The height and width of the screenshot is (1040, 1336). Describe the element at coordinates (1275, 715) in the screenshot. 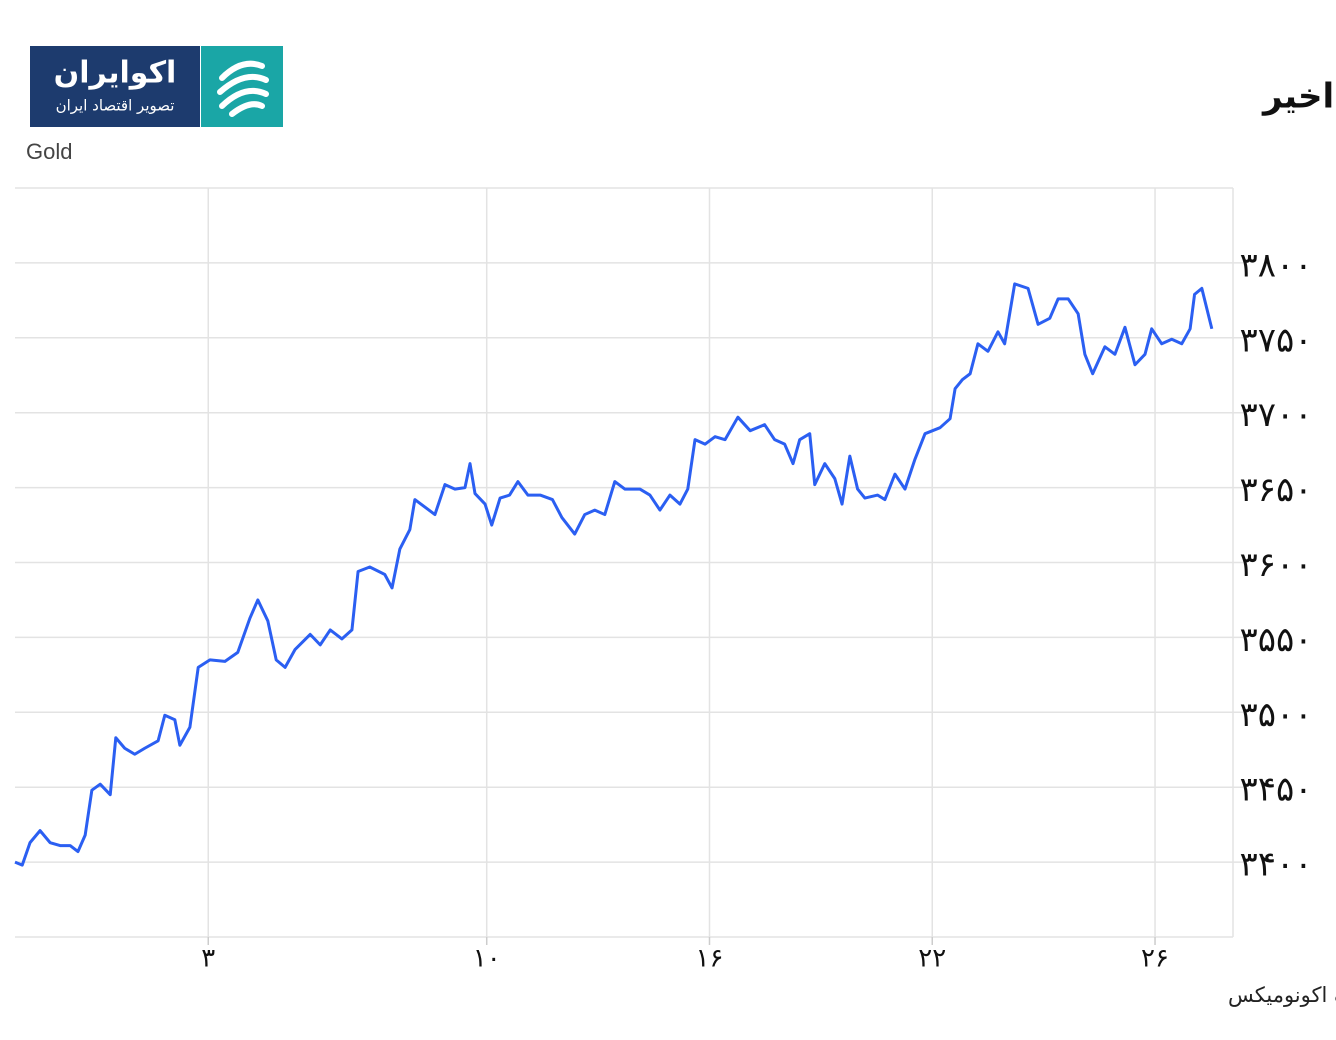

I see `y-tick-label: ۳۵۰۰` at that location.